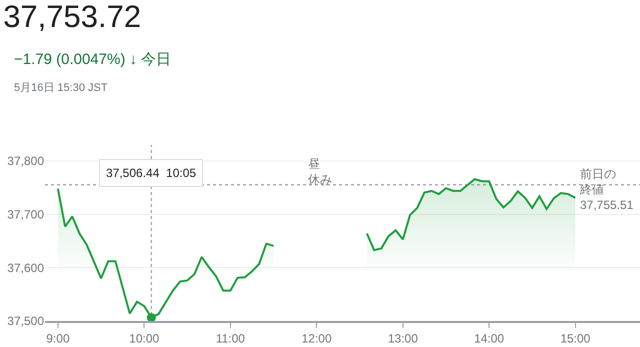  What do you see at coordinates (489, 338) in the screenshot?
I see `x-tick-label: 14:00` at bounding box center [489, 338].